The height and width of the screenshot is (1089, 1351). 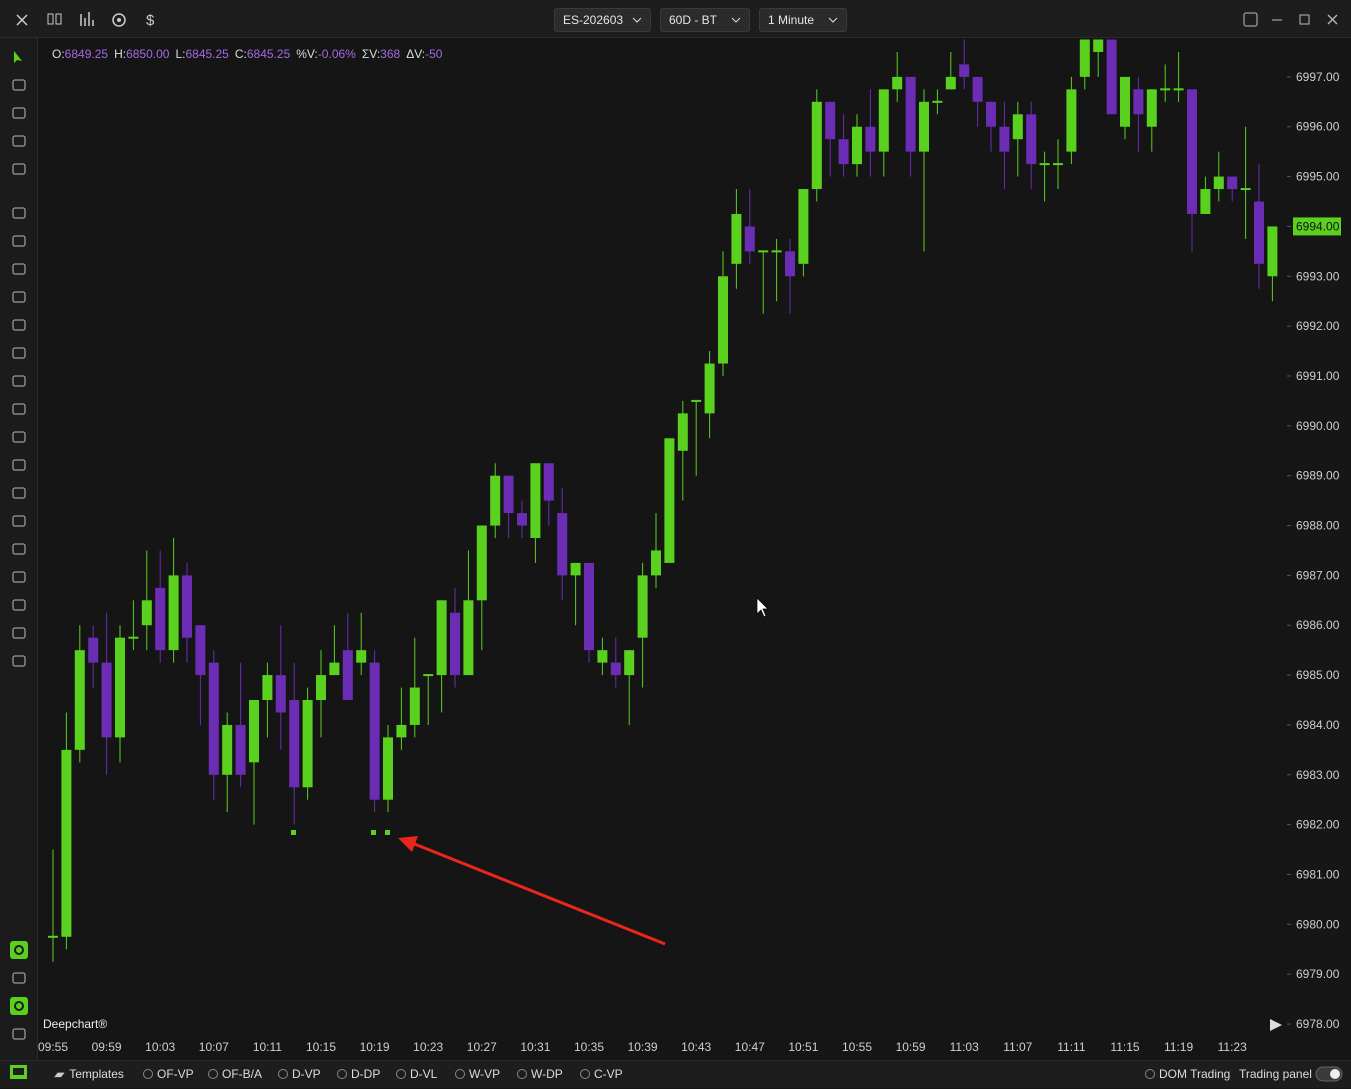 What do you see at coordinates (22, 20) in the screenshot?
I see `close-chart` at bounding box center [22, 20].